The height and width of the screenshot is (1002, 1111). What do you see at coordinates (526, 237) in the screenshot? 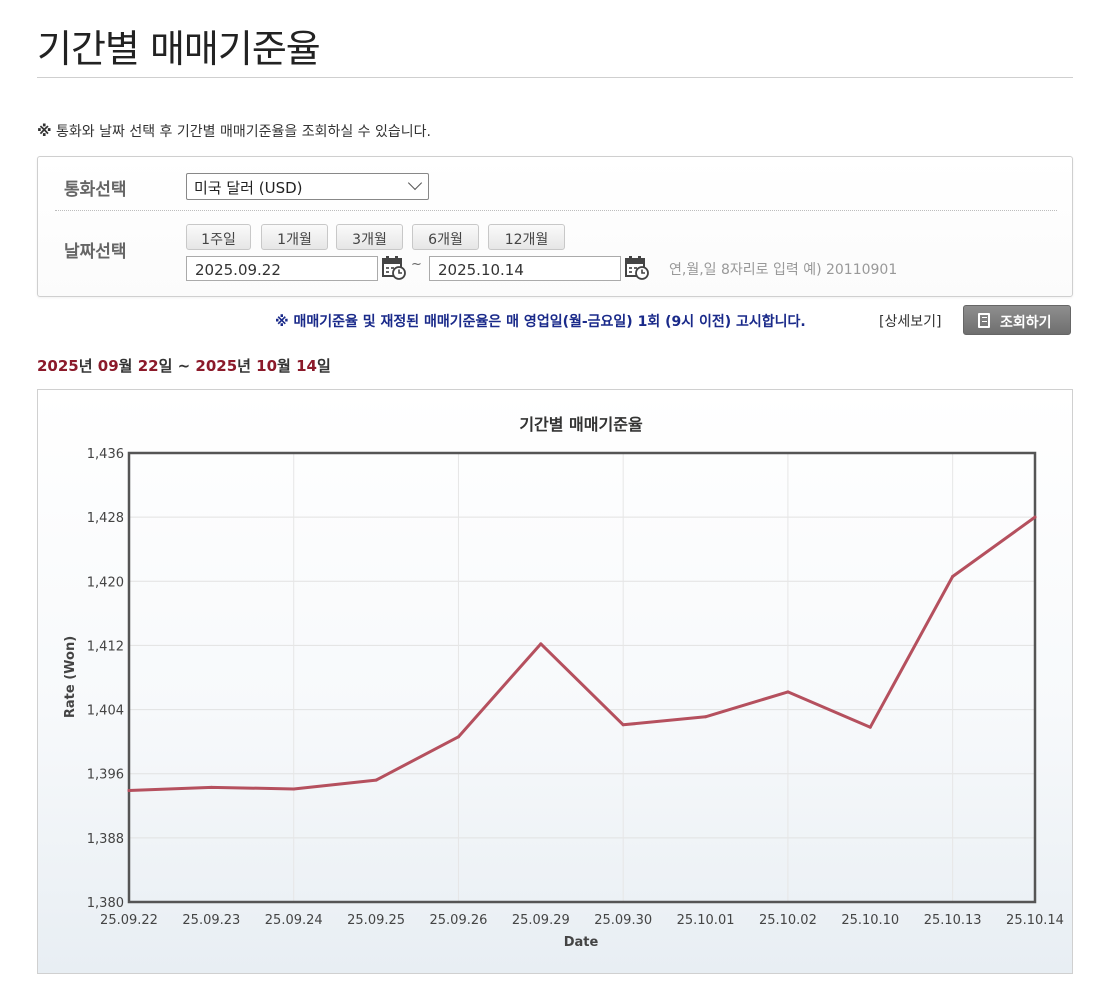
I see `period-12month-button: 12개월` at bounding box center [526, 237].